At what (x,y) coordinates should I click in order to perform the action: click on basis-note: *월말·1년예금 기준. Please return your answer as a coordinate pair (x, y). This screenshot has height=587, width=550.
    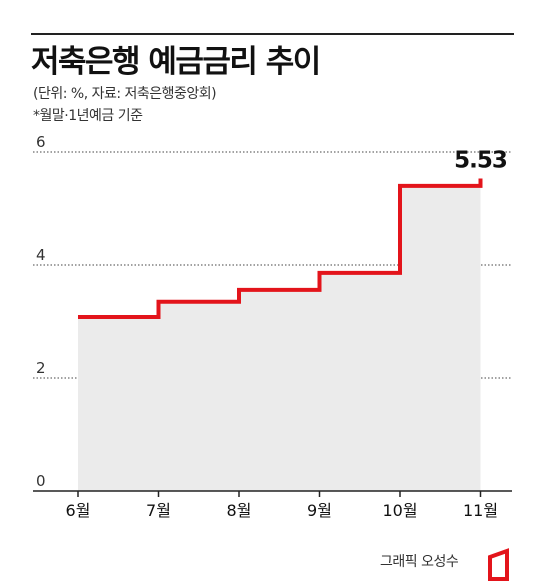
    Looking at the image, I should click on (88, 116).